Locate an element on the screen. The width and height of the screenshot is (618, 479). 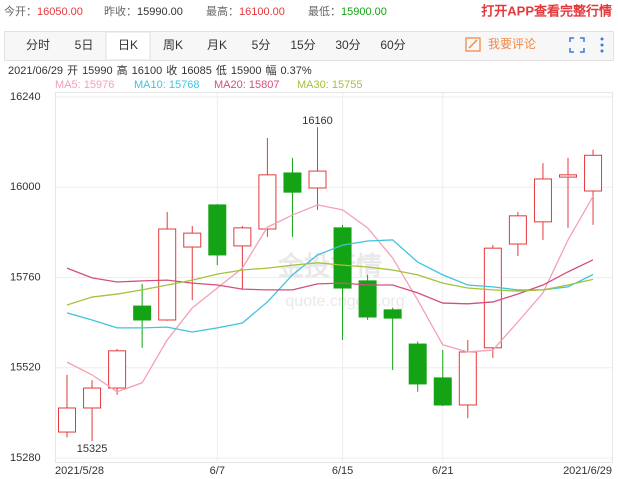
quote-item: 最低：15900.00 is located at coordinates (347, 11).